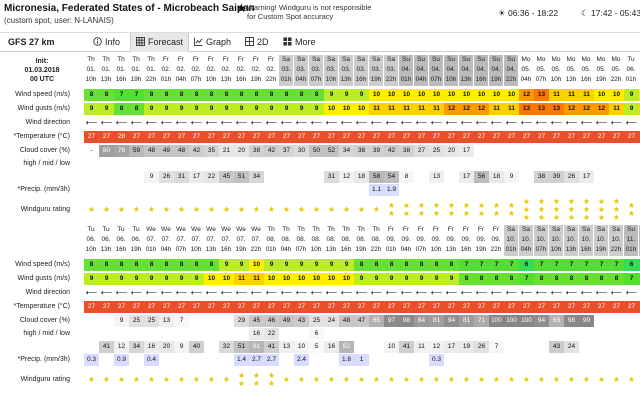 Image resolution: width=640 pixels, height=407 pixels. I want to click on time-date: 08., so click(361, 239).